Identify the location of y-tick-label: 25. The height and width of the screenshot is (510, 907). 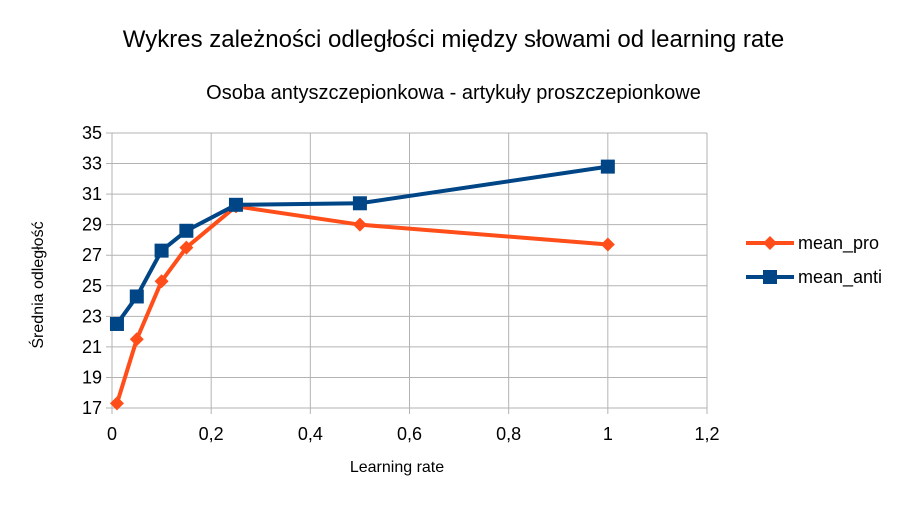
(92, 286).